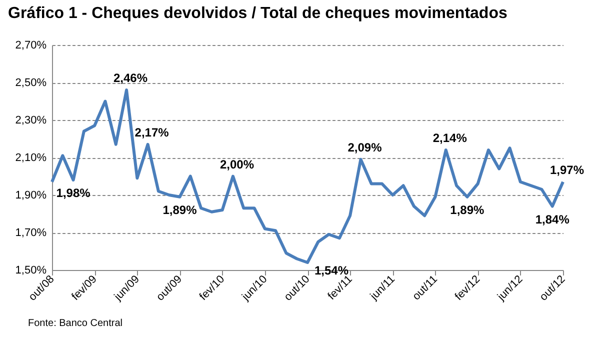 This screenshot has width=606, height=342. Describe the element at coordinates (31, 158) in the screenshot. I see `y-tick-label: 2,10%` at that location.